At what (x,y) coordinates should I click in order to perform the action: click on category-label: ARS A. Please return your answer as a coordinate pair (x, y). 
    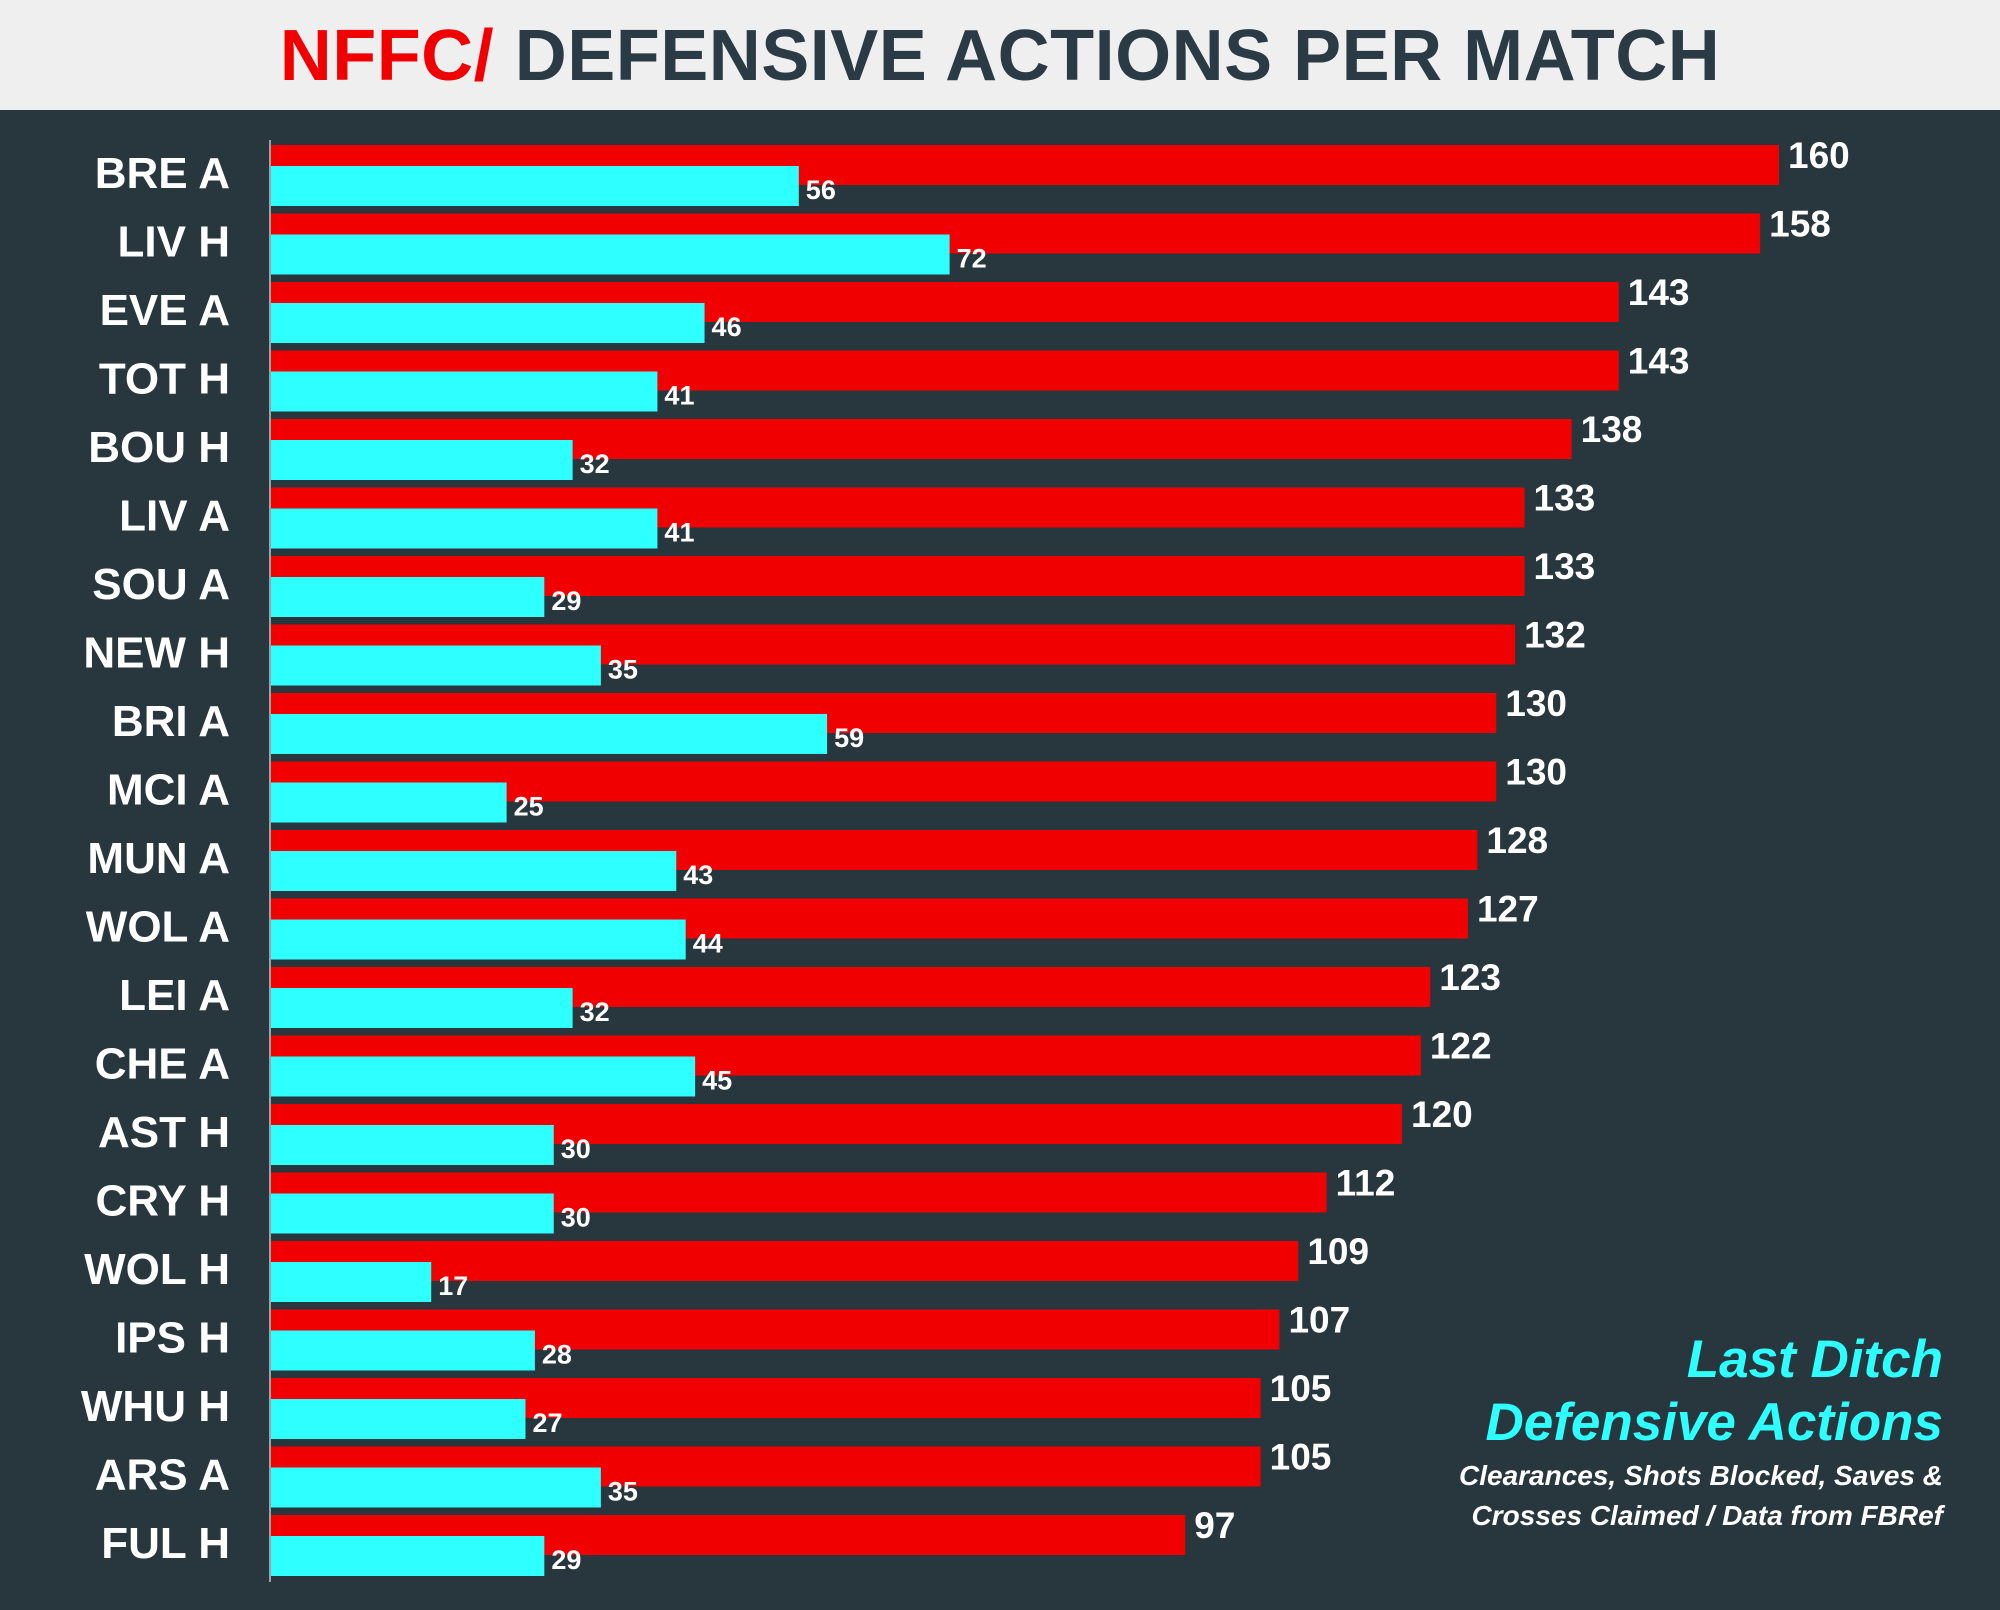
    Looking at the image, I should click on (162, 1475).